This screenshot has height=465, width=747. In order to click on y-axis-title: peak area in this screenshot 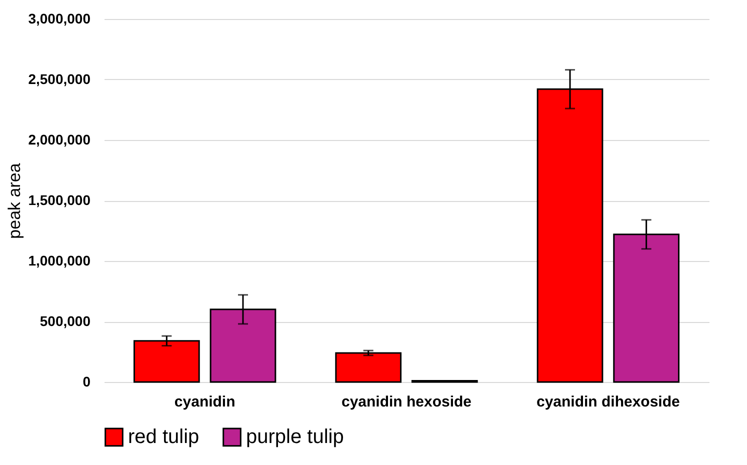, I will do `click(14, 200)`.